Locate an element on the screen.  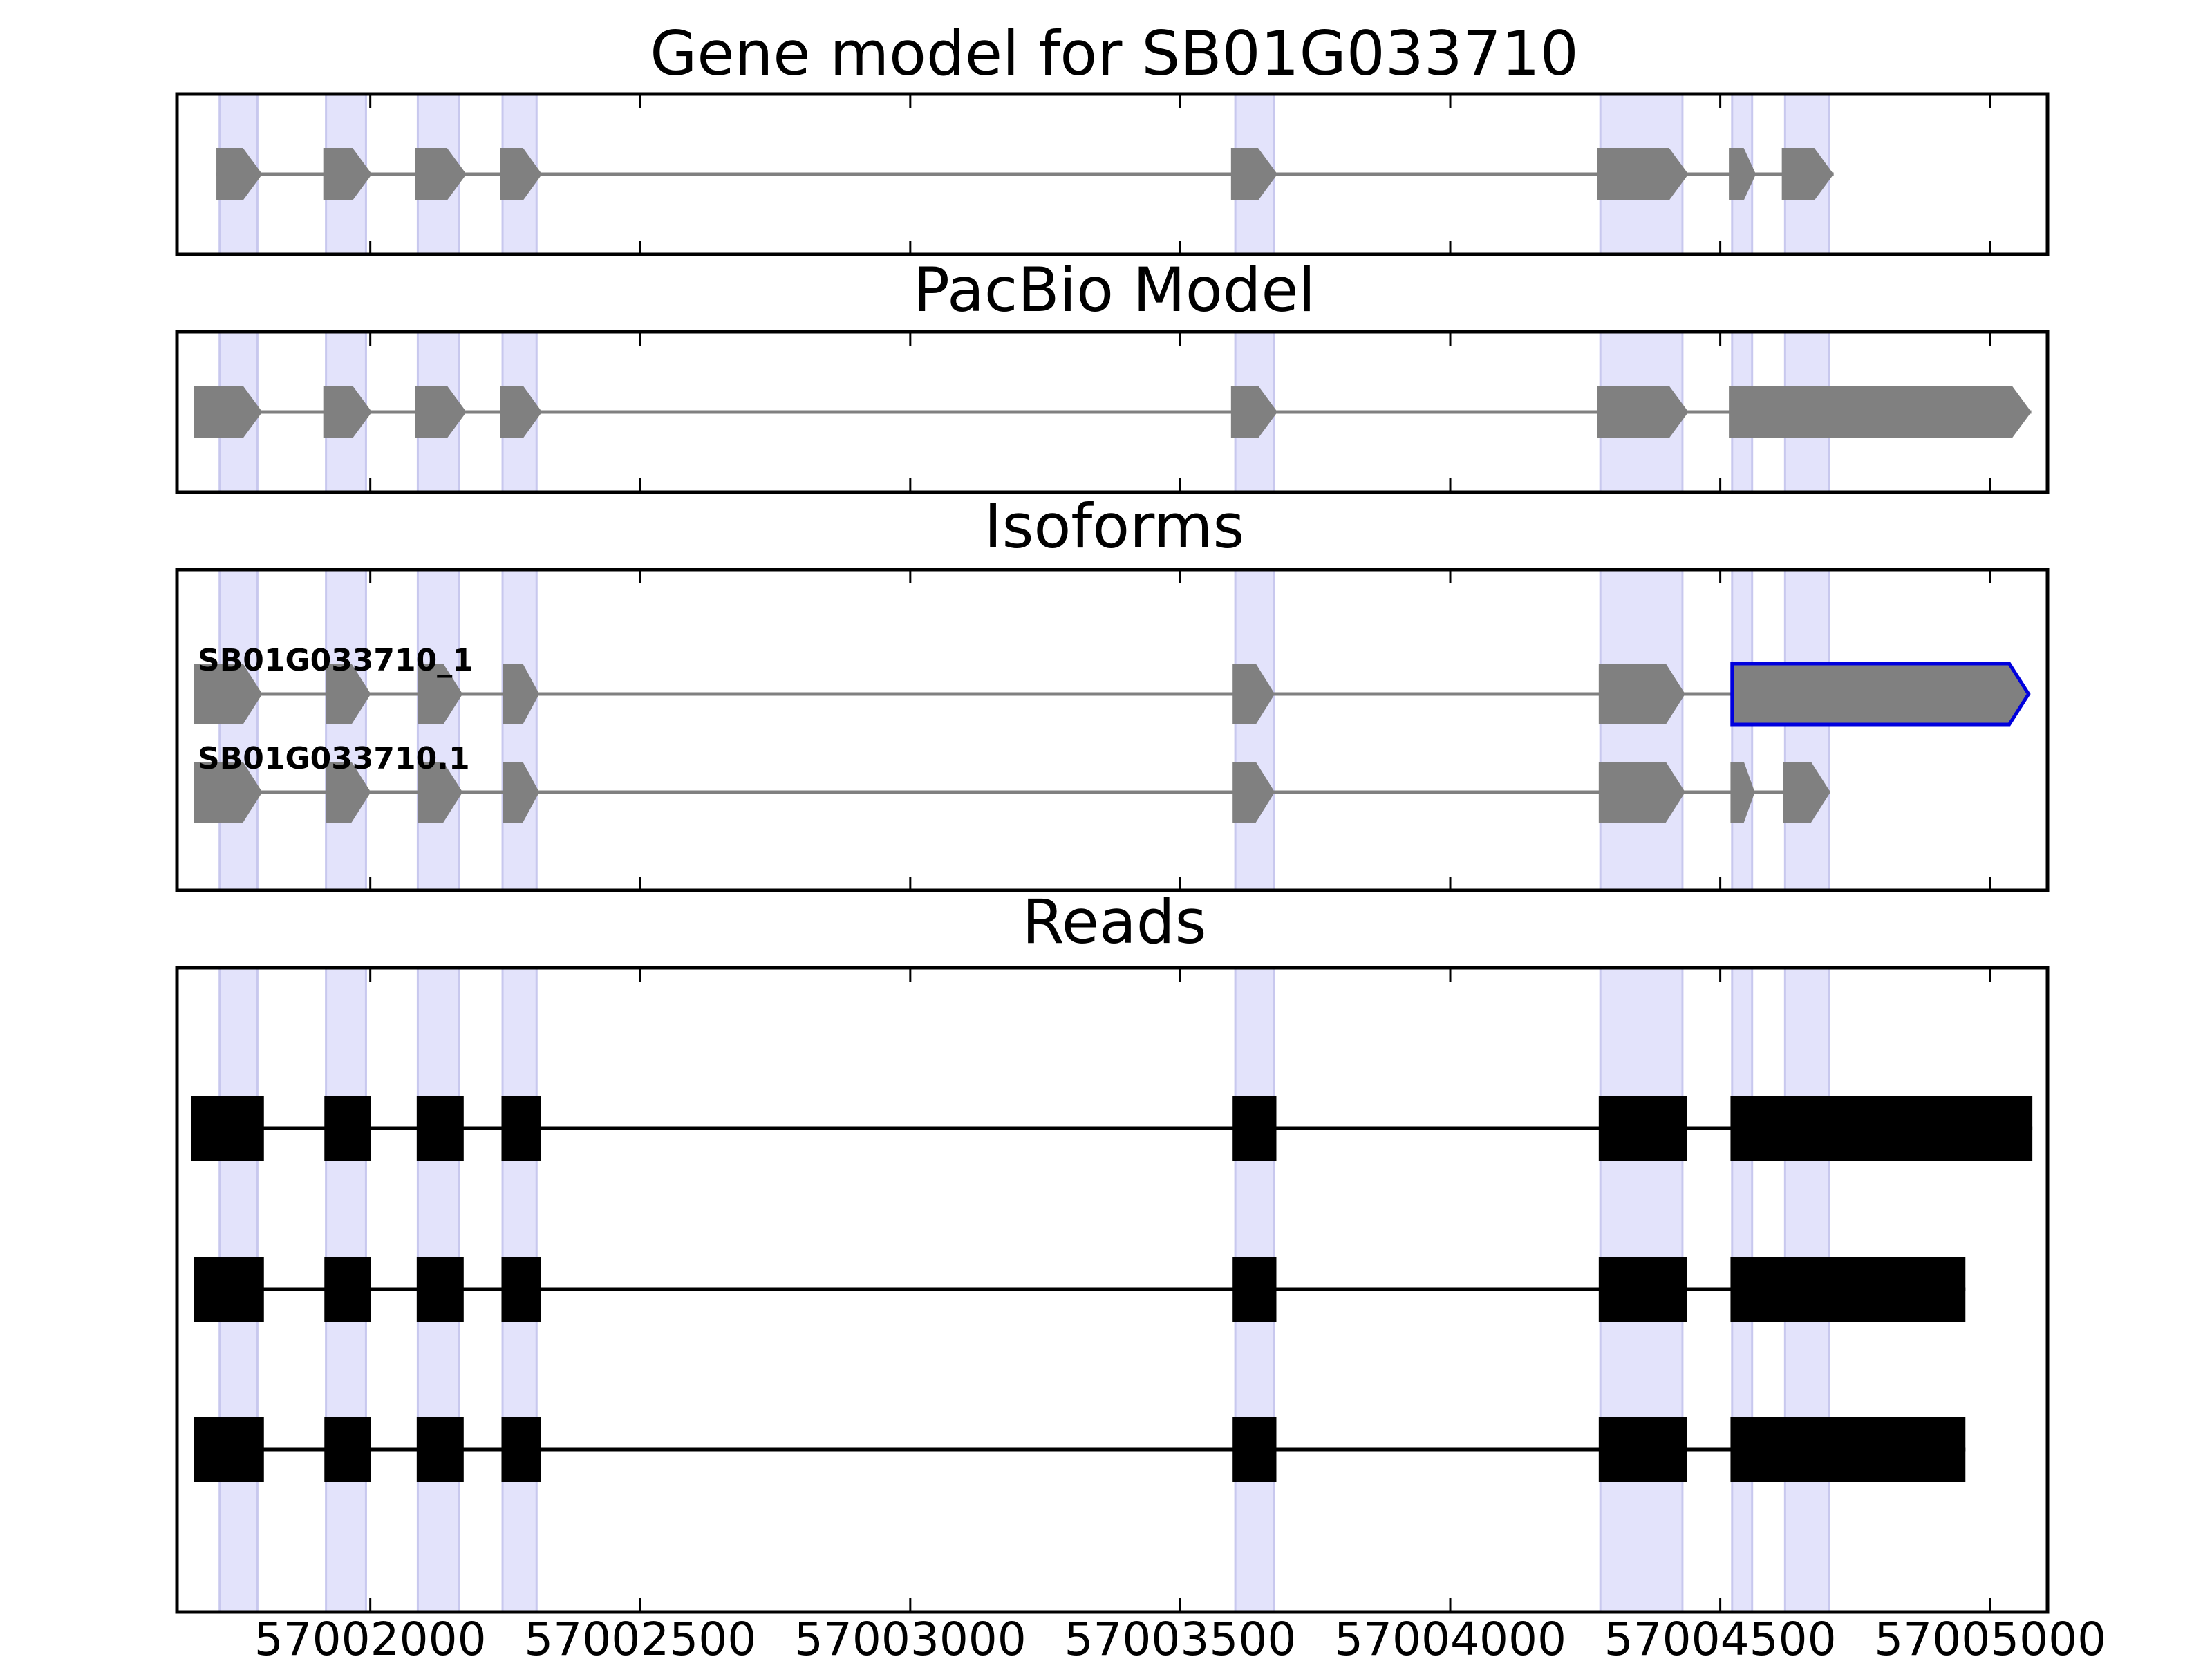
panel-pacbio-plot is located at coordinates (1112, 412).